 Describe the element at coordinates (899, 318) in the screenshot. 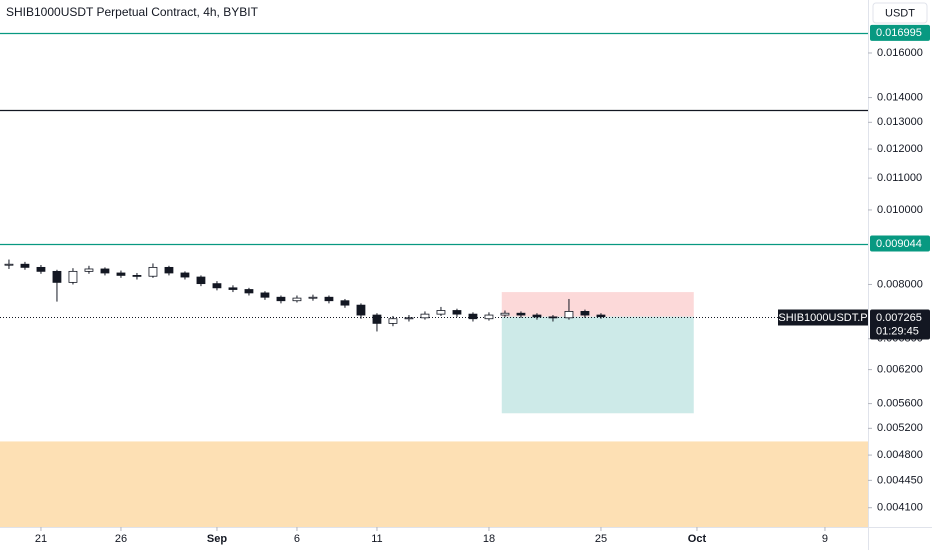

I see `last-price-label: 0.007265` at that location.